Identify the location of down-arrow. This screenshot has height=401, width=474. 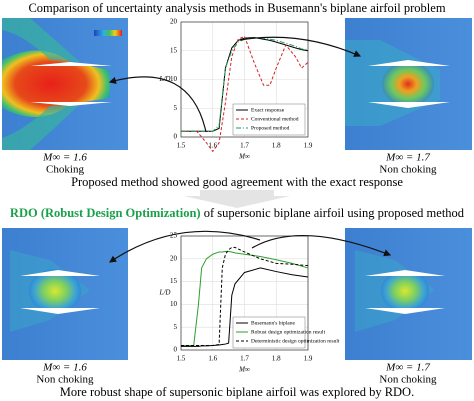
(237, 199).